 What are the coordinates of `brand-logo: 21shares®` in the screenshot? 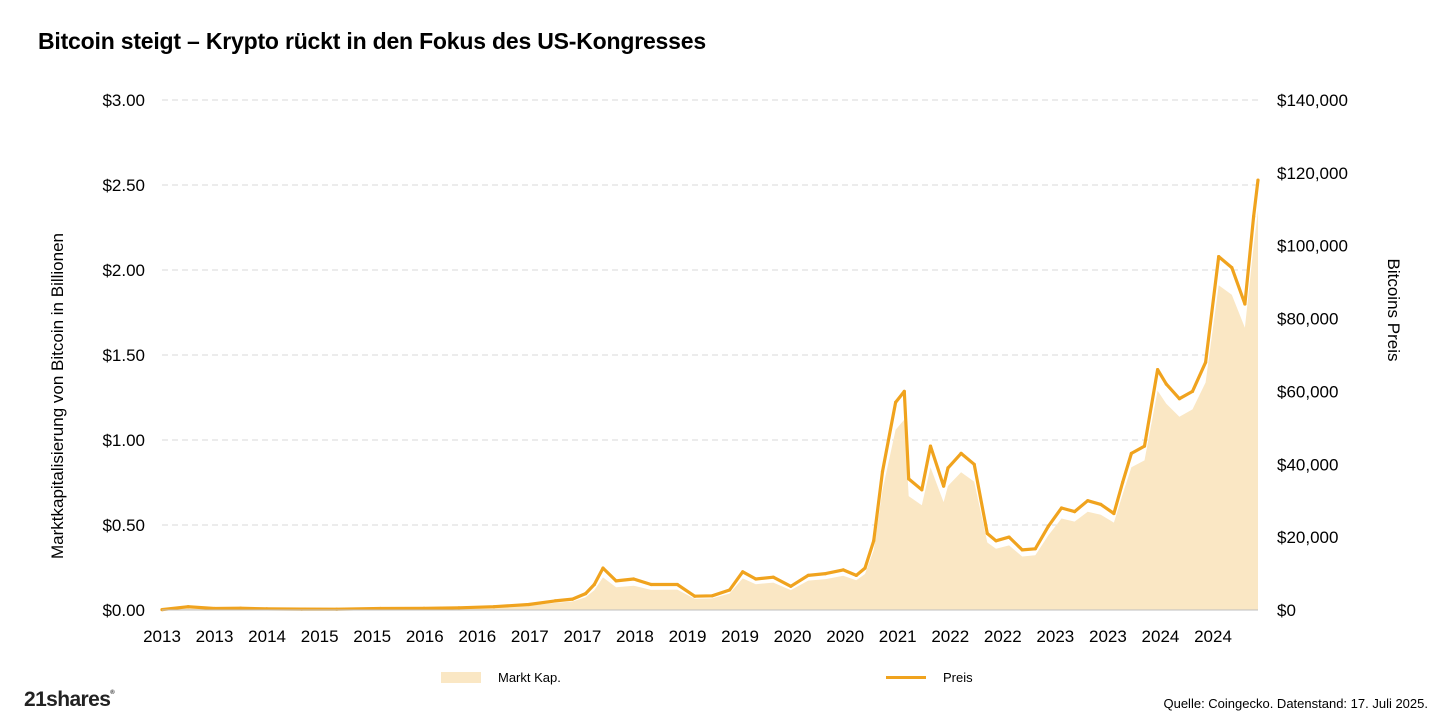 It's located at (69, 699).